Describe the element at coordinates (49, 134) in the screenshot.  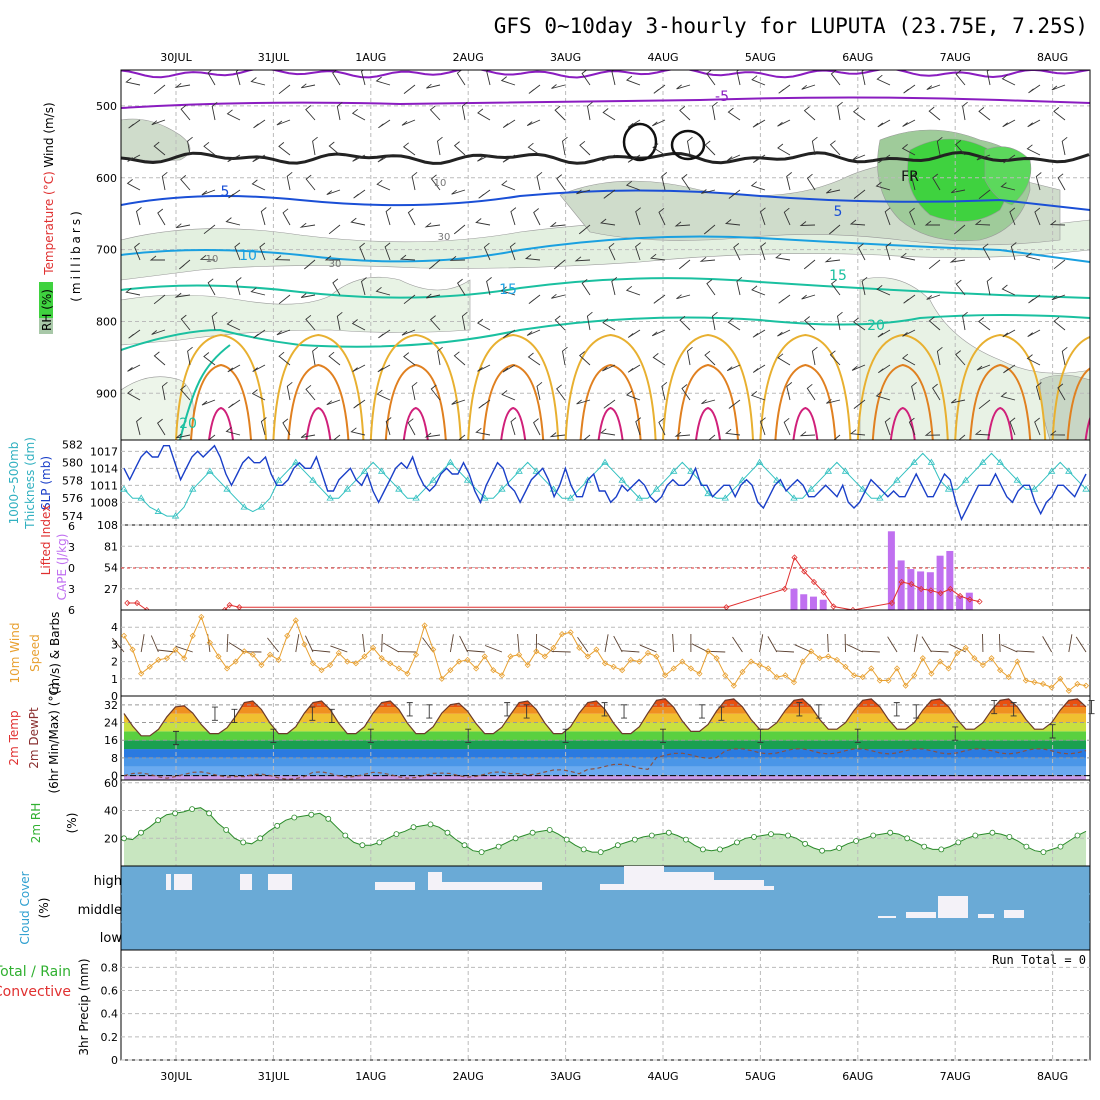
I see `wind-axis-label: Wind (m/s)` at that location.